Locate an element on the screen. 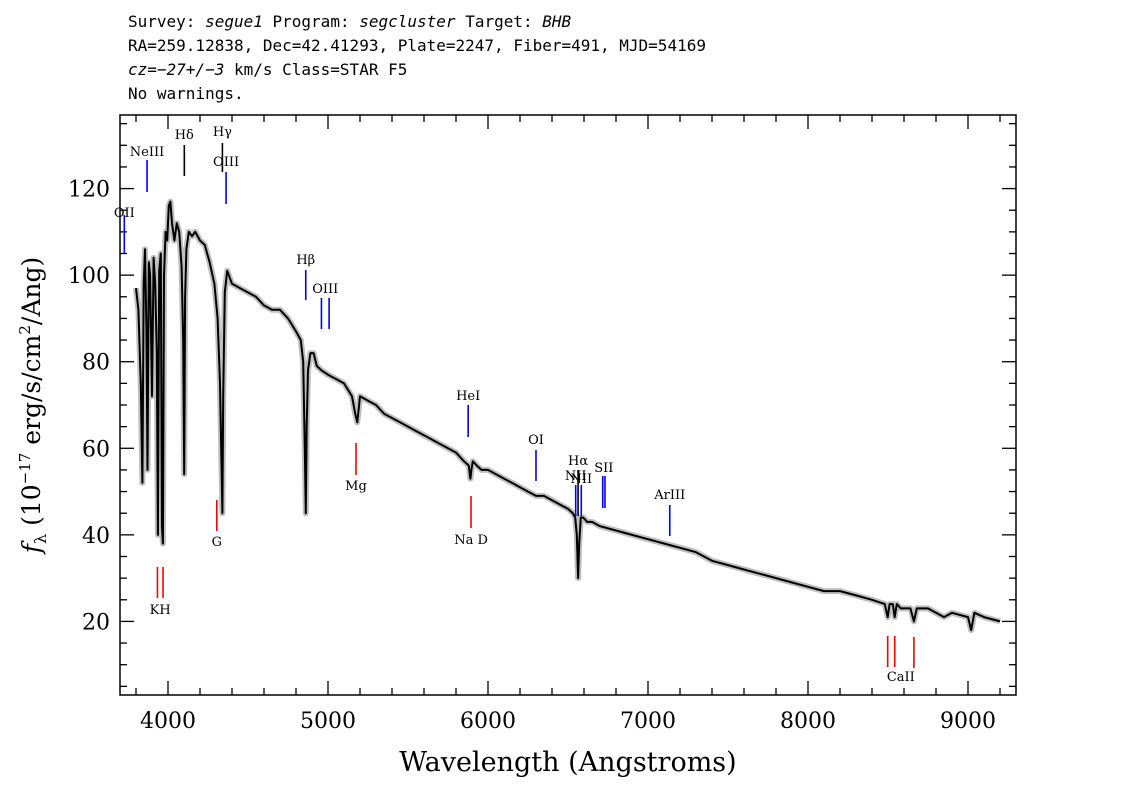  marker-label: KH is located at coordinates (160, 610).